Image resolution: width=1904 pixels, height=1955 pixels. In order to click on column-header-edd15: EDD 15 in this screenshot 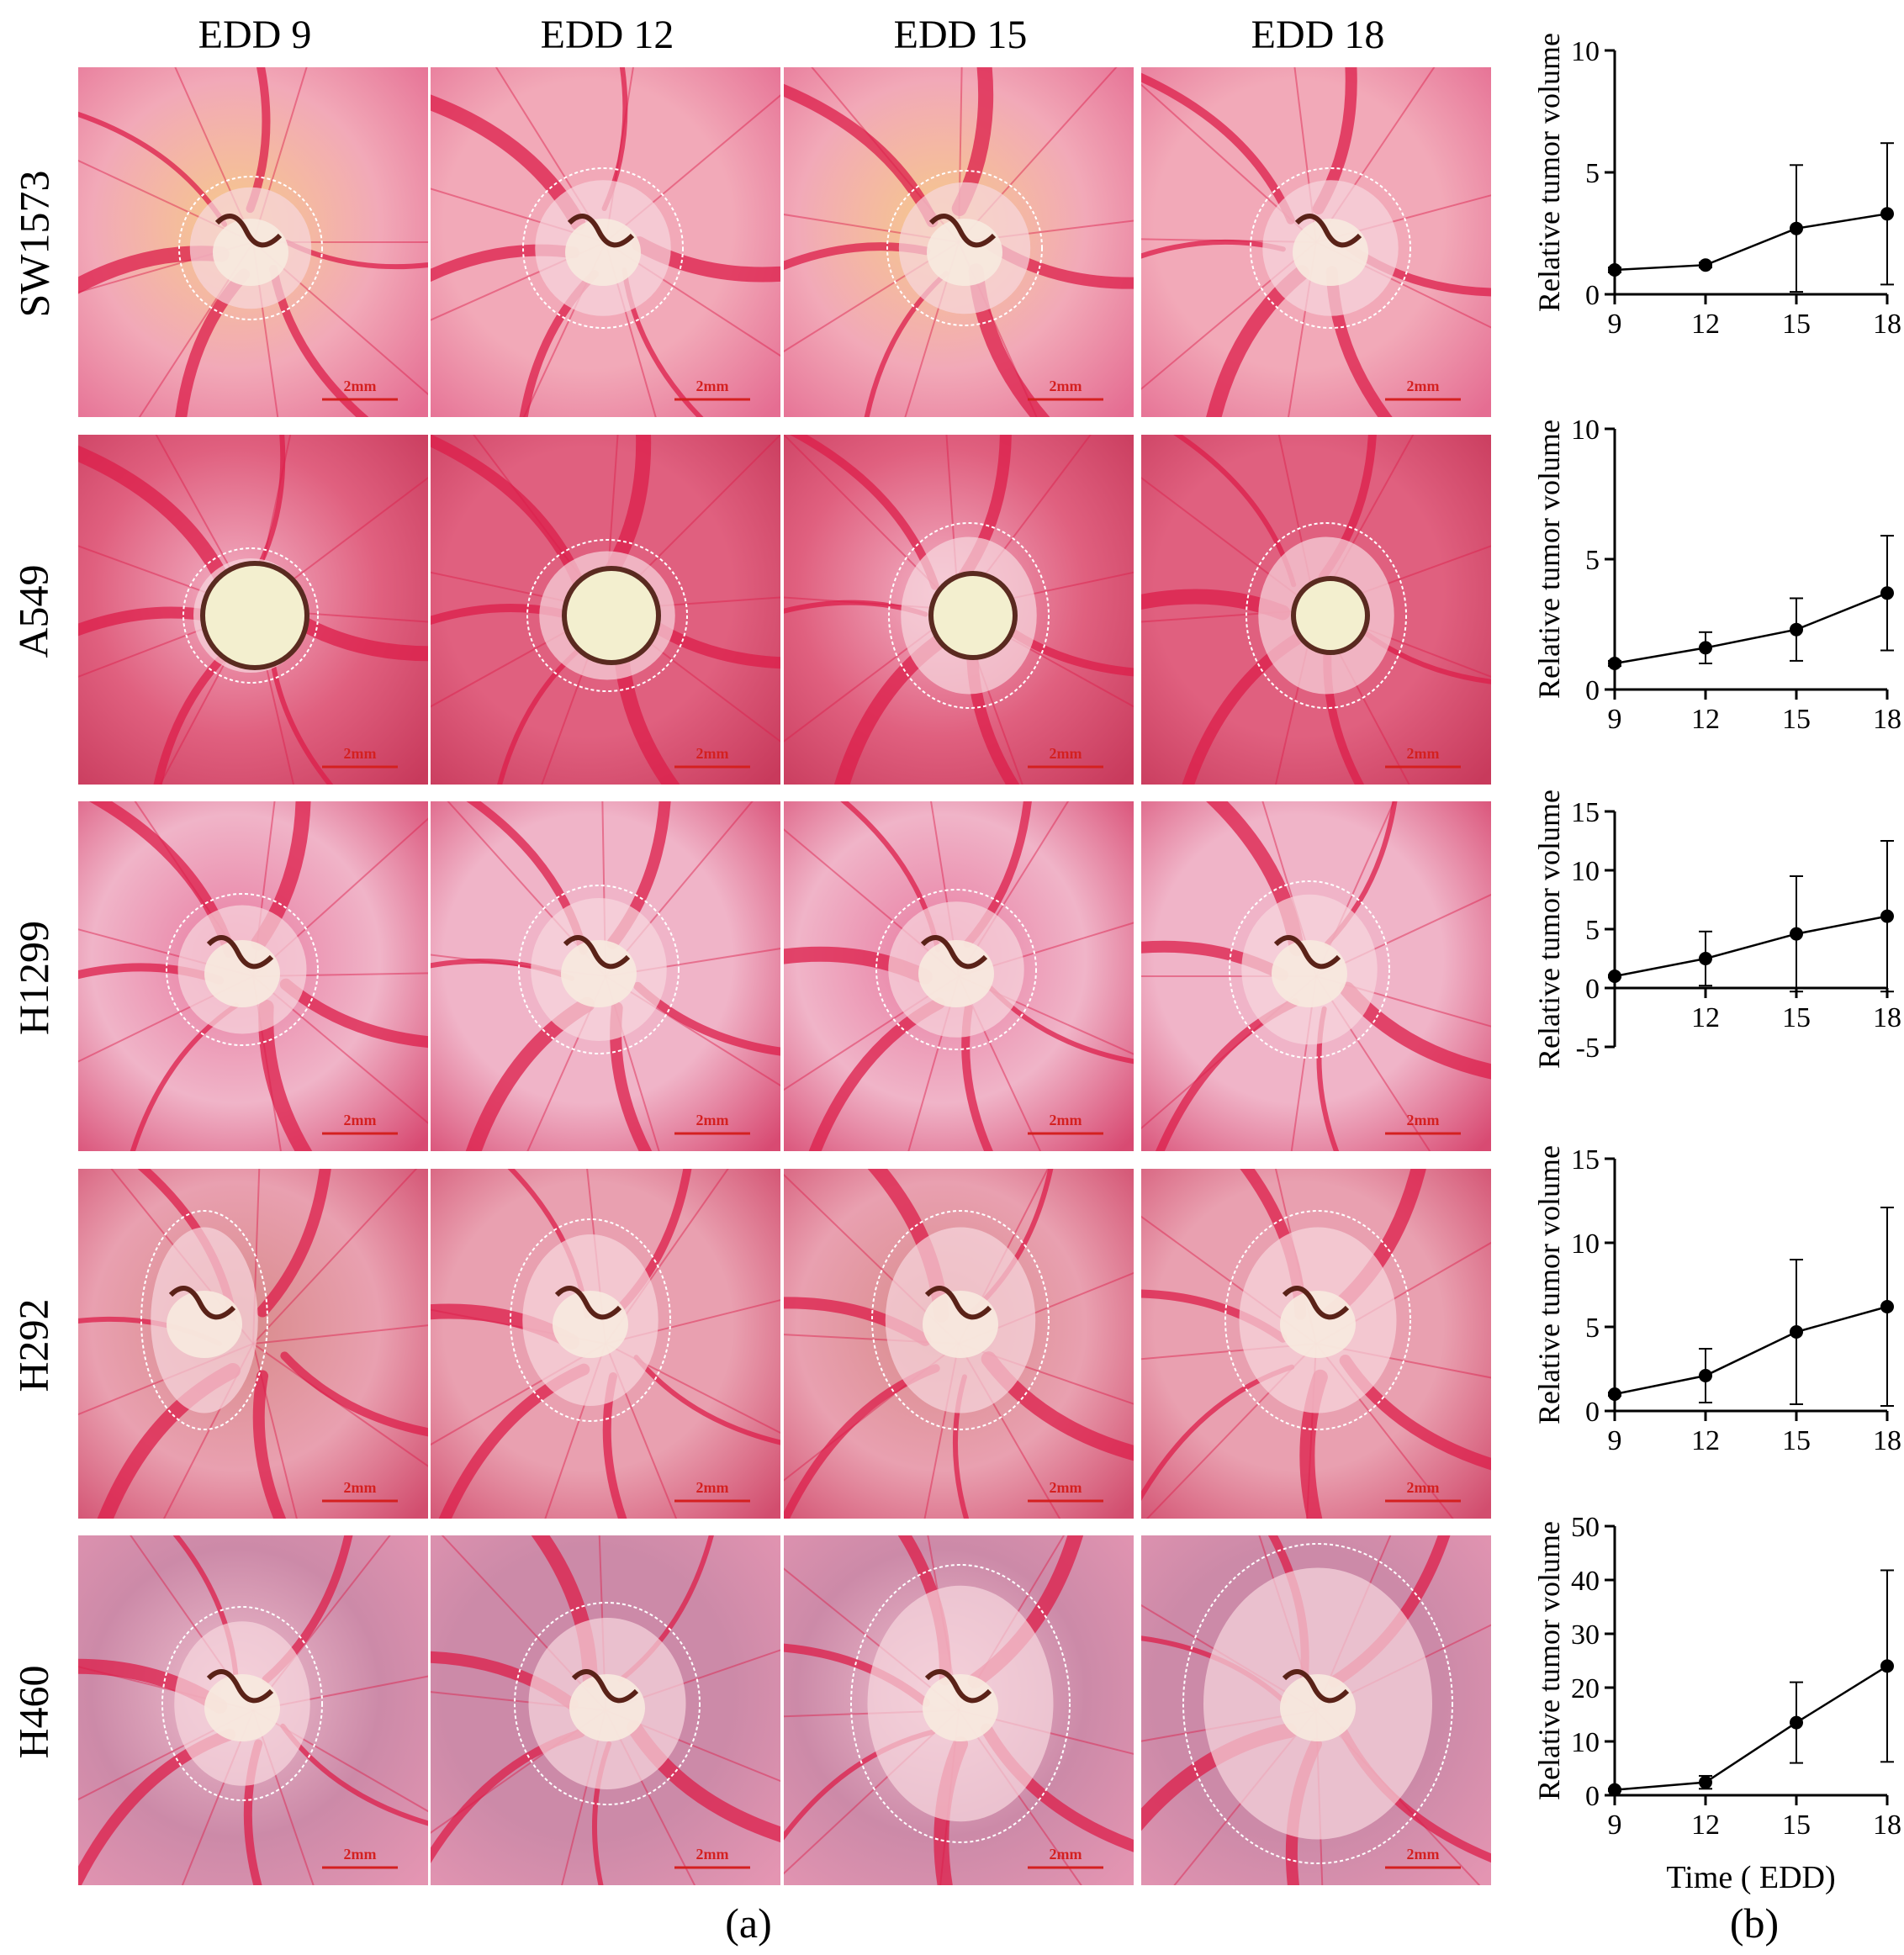, I will do `click(960, 35)`.